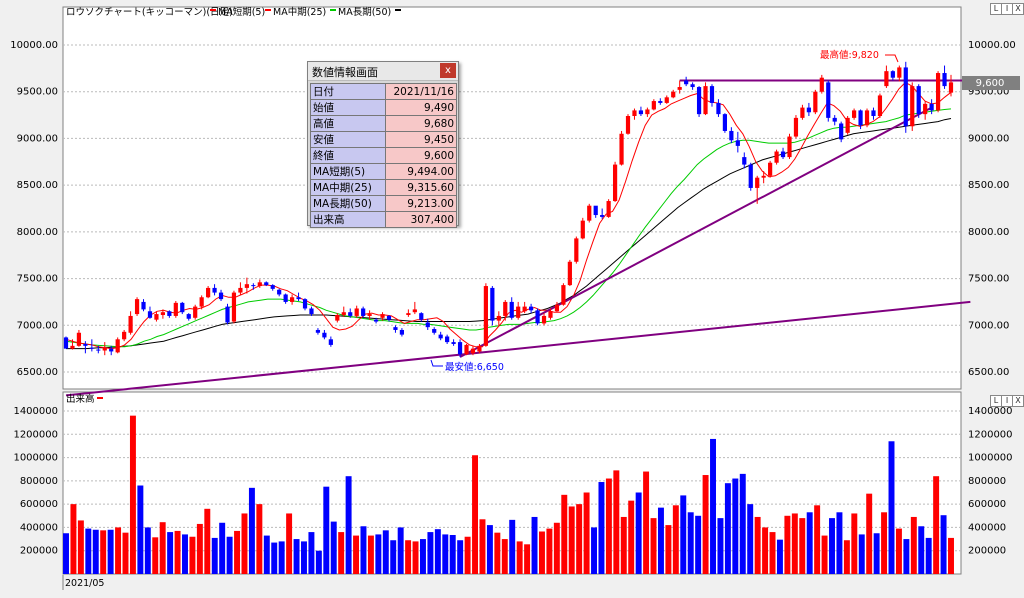  Describe the element at coordinates (1018, 9) in the screenshot. I see `window-button-x: X` at that location.